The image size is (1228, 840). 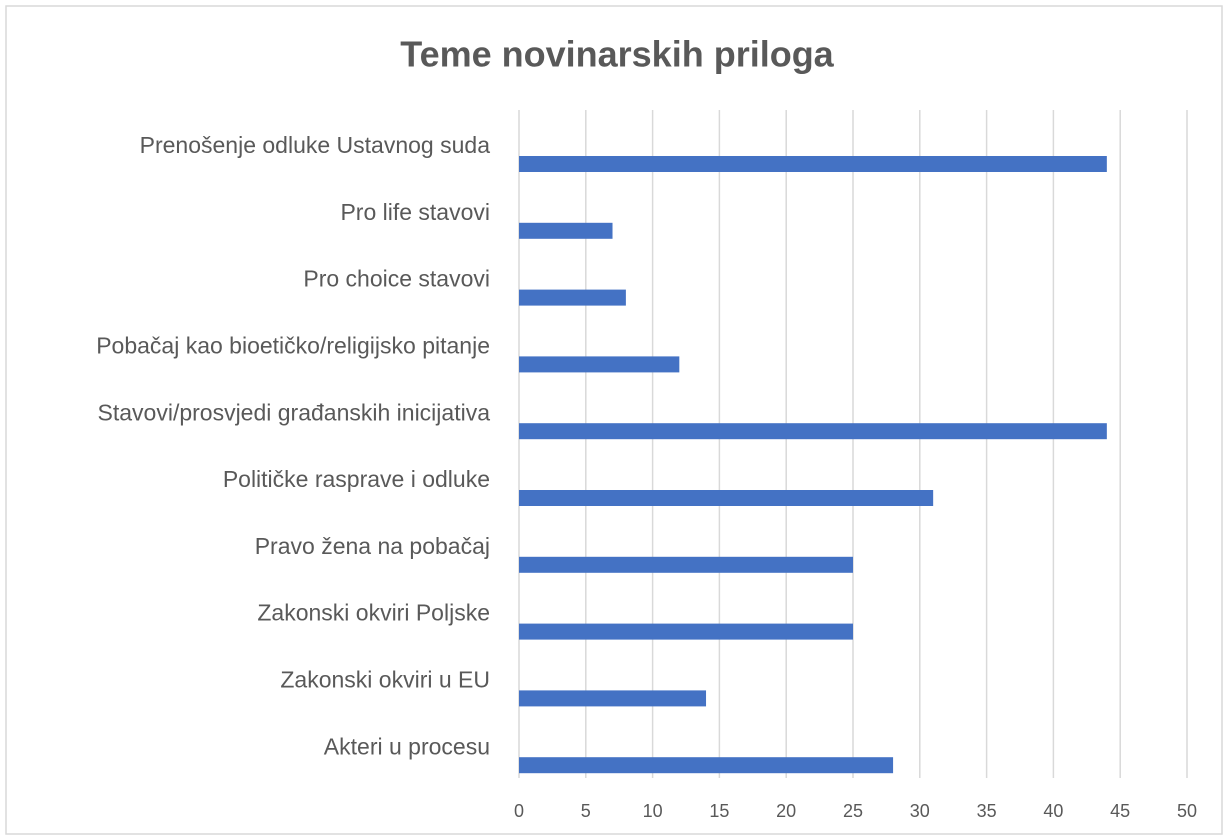 I want to click on x-tick-label: 20, so click(x=786, y=811).